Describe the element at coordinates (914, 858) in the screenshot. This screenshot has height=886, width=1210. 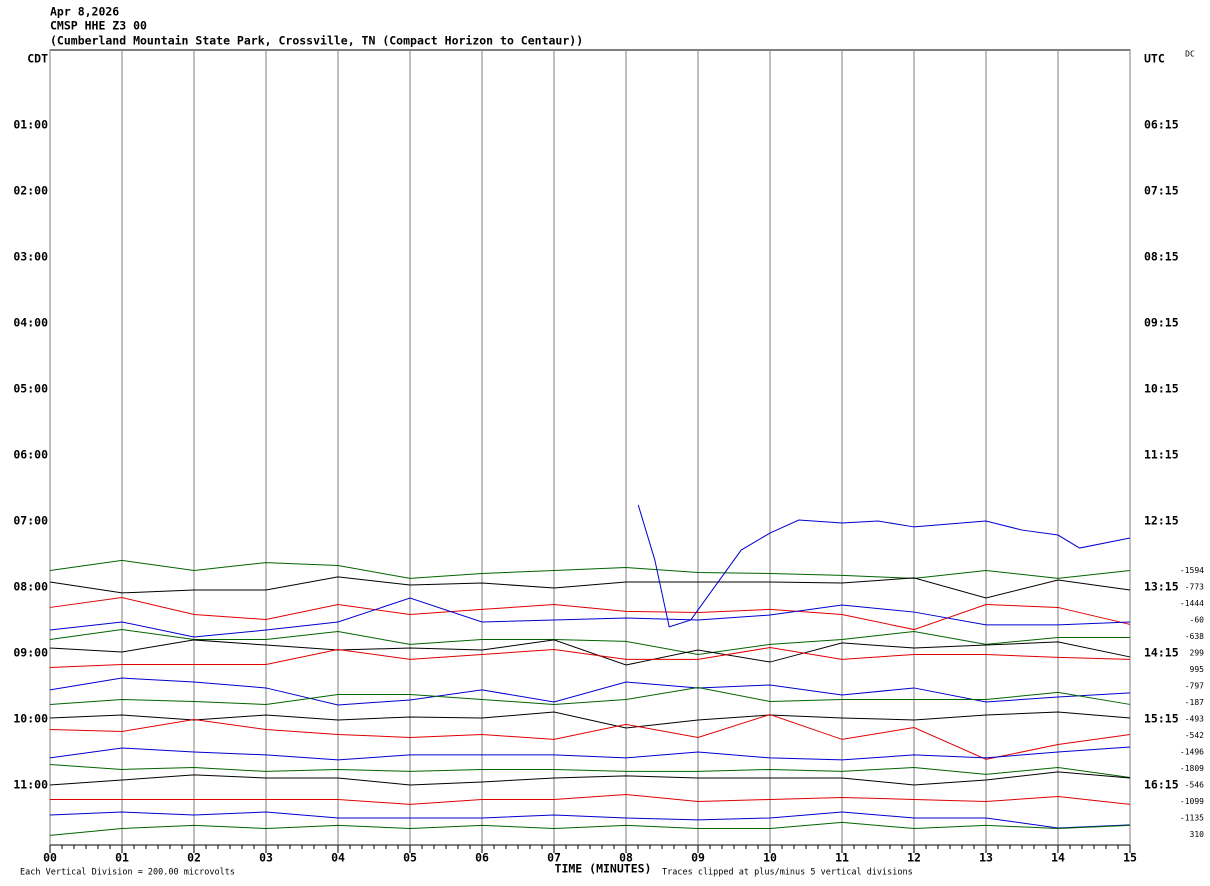
I see `x-tick-label: 12` at that location.